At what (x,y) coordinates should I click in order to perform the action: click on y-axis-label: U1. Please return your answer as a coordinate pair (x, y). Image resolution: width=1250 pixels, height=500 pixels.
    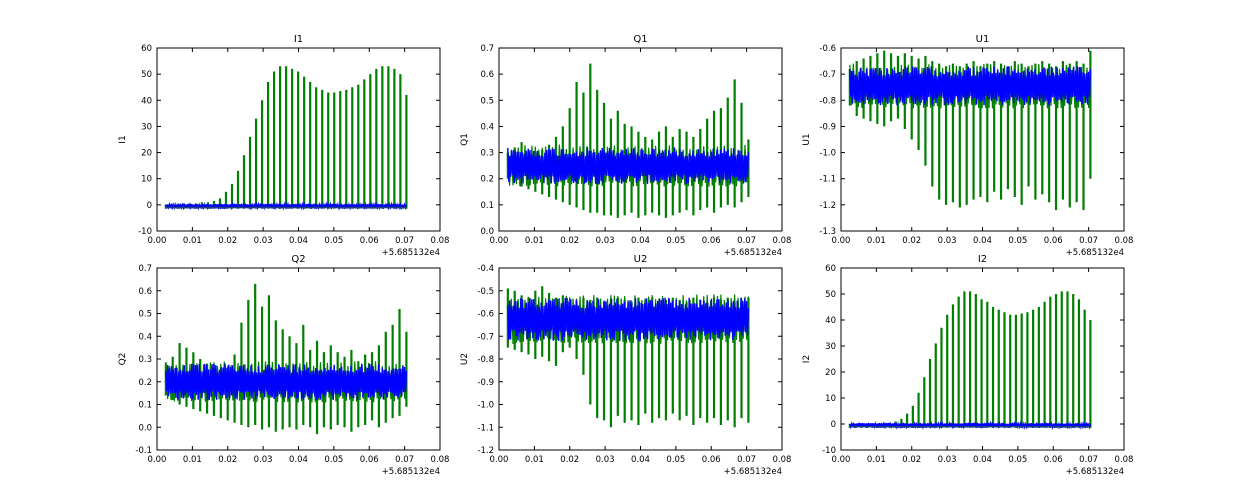
    Looking at the image, I should click on (807, 139).